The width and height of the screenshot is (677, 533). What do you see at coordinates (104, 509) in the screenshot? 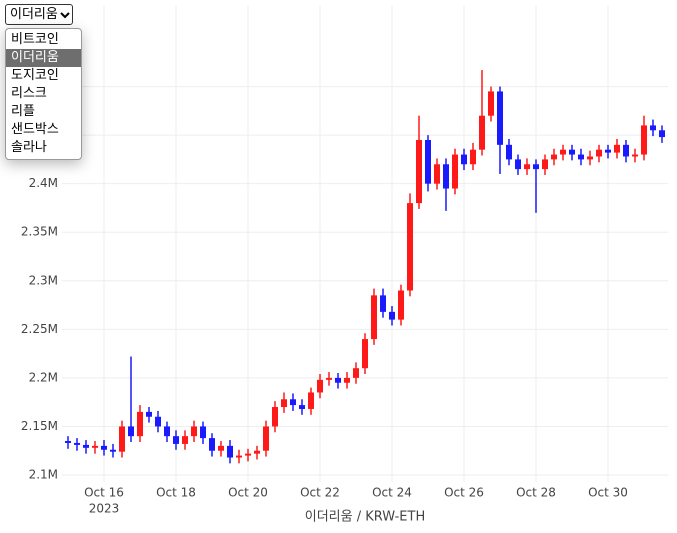
I see `x-year-label: 2023` at bounding box center [104, 509].